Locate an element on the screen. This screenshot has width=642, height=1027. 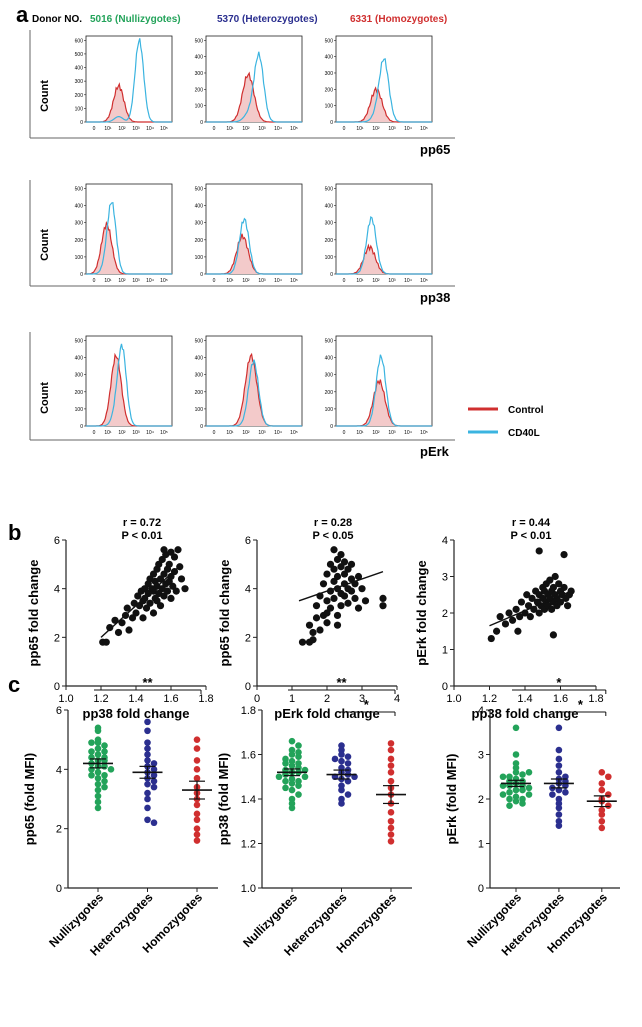
legend-cd40l-label: CD40L is located at coordinates (524, 433).